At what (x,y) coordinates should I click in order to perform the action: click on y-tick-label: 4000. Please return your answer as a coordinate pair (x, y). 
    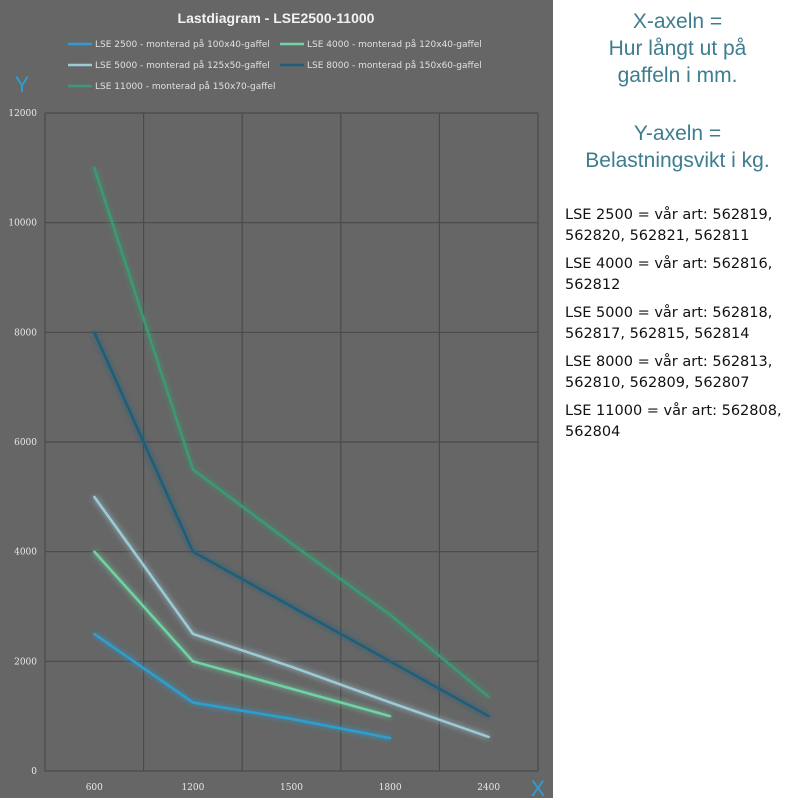
    Looking at the image, I should click on (25, 553).